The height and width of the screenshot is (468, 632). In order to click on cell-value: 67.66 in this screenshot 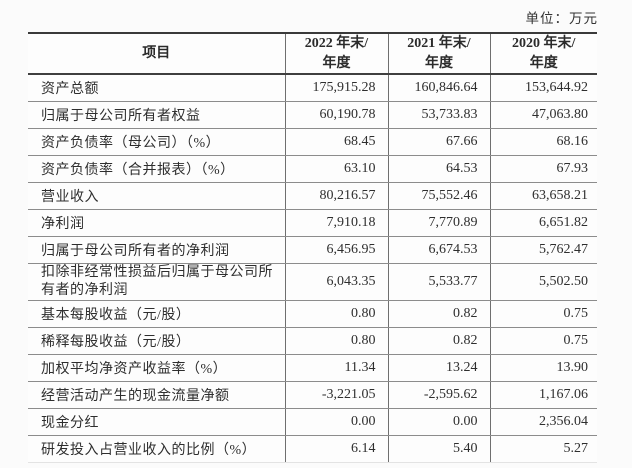, I will do `click(438, 142)`.